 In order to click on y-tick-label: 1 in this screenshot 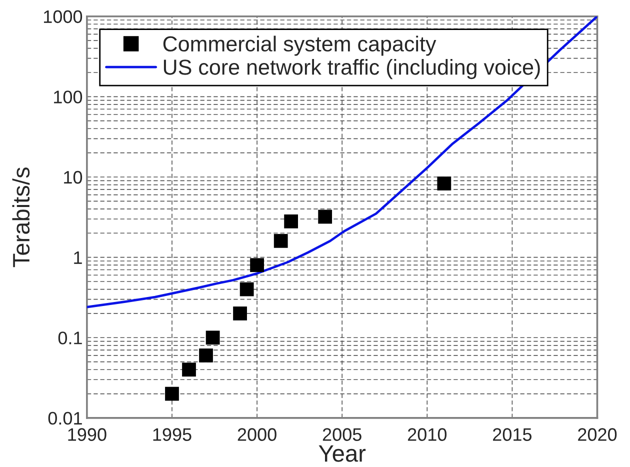, I will do `click(78, 257)`.